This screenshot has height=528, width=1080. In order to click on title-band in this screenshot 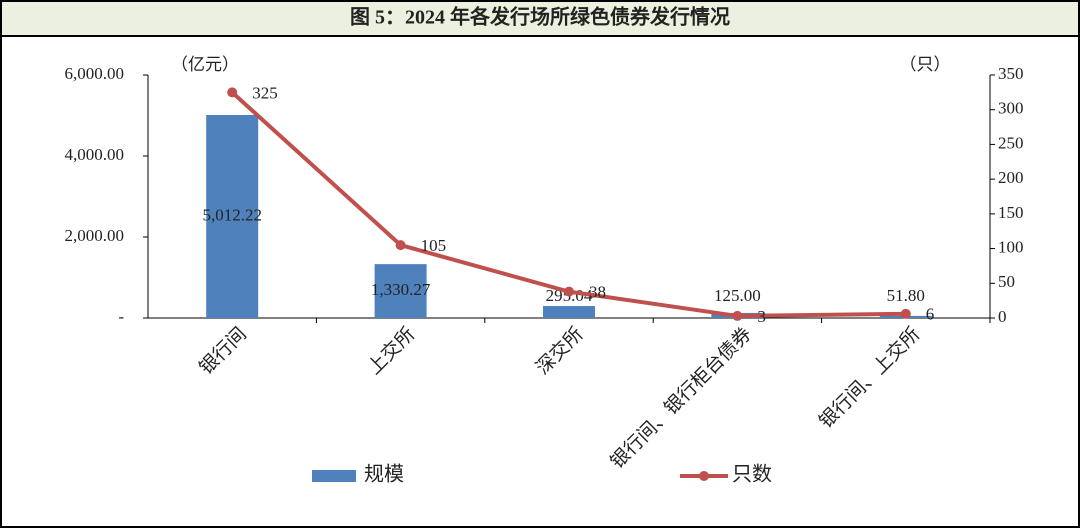, I will do `click(540, 18)`.